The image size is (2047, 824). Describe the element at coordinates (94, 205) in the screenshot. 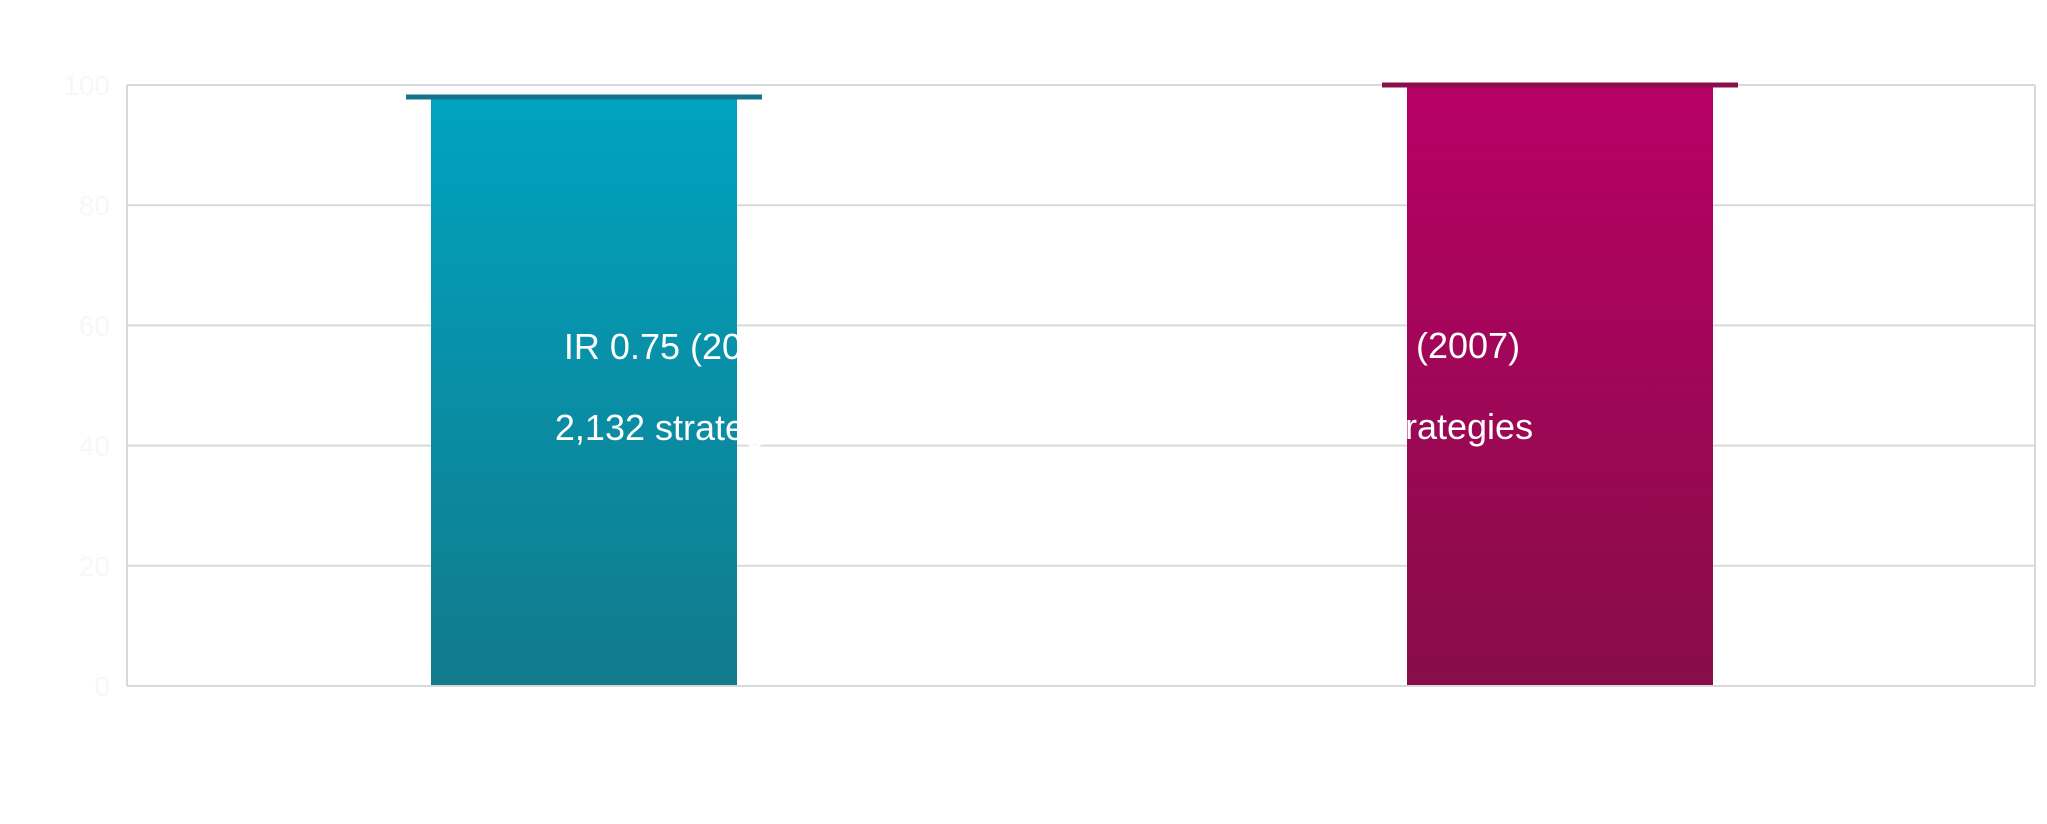

I see `y-tick-label-4: 80` at that location.